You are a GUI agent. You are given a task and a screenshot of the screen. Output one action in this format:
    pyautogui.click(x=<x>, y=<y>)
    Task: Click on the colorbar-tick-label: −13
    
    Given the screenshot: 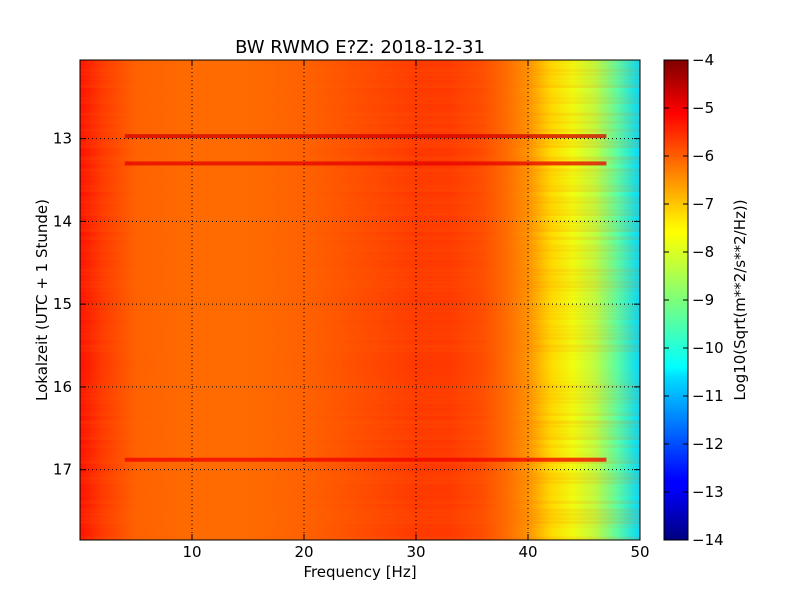 What is the action you would take?
    pyautogui.click(x=708, y=492)
    